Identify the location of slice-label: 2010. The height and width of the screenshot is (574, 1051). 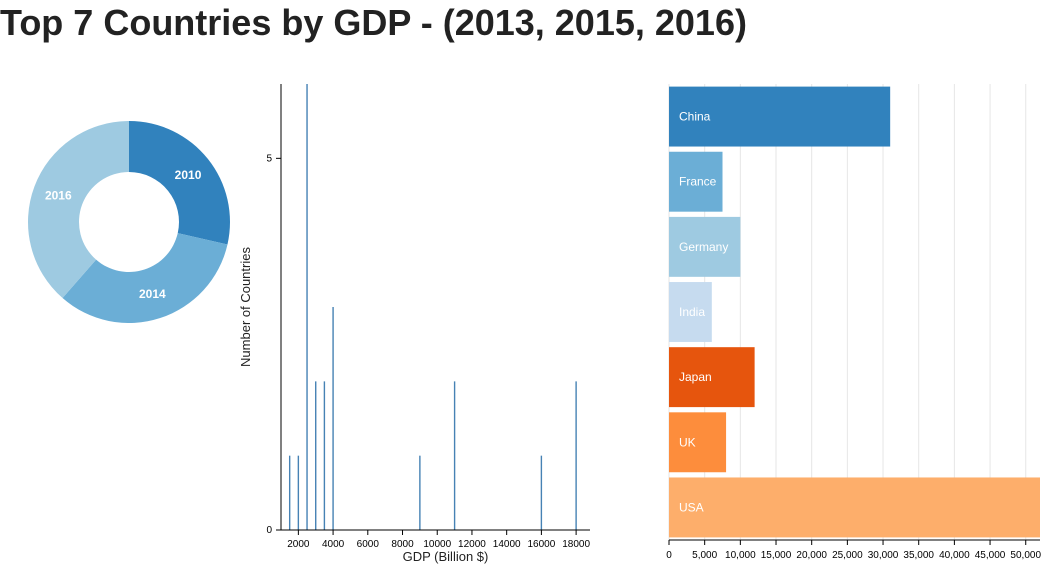
(188, 175).